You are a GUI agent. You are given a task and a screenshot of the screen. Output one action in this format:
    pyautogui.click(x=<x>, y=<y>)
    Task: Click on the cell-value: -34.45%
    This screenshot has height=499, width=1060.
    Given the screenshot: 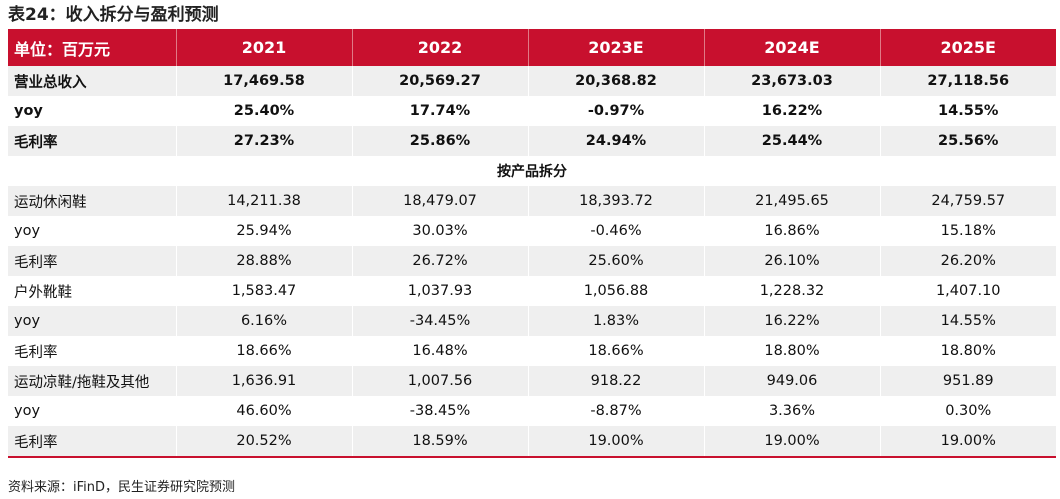 What is the action you would take?
    pyautogui.click(x=440, y=321)
    